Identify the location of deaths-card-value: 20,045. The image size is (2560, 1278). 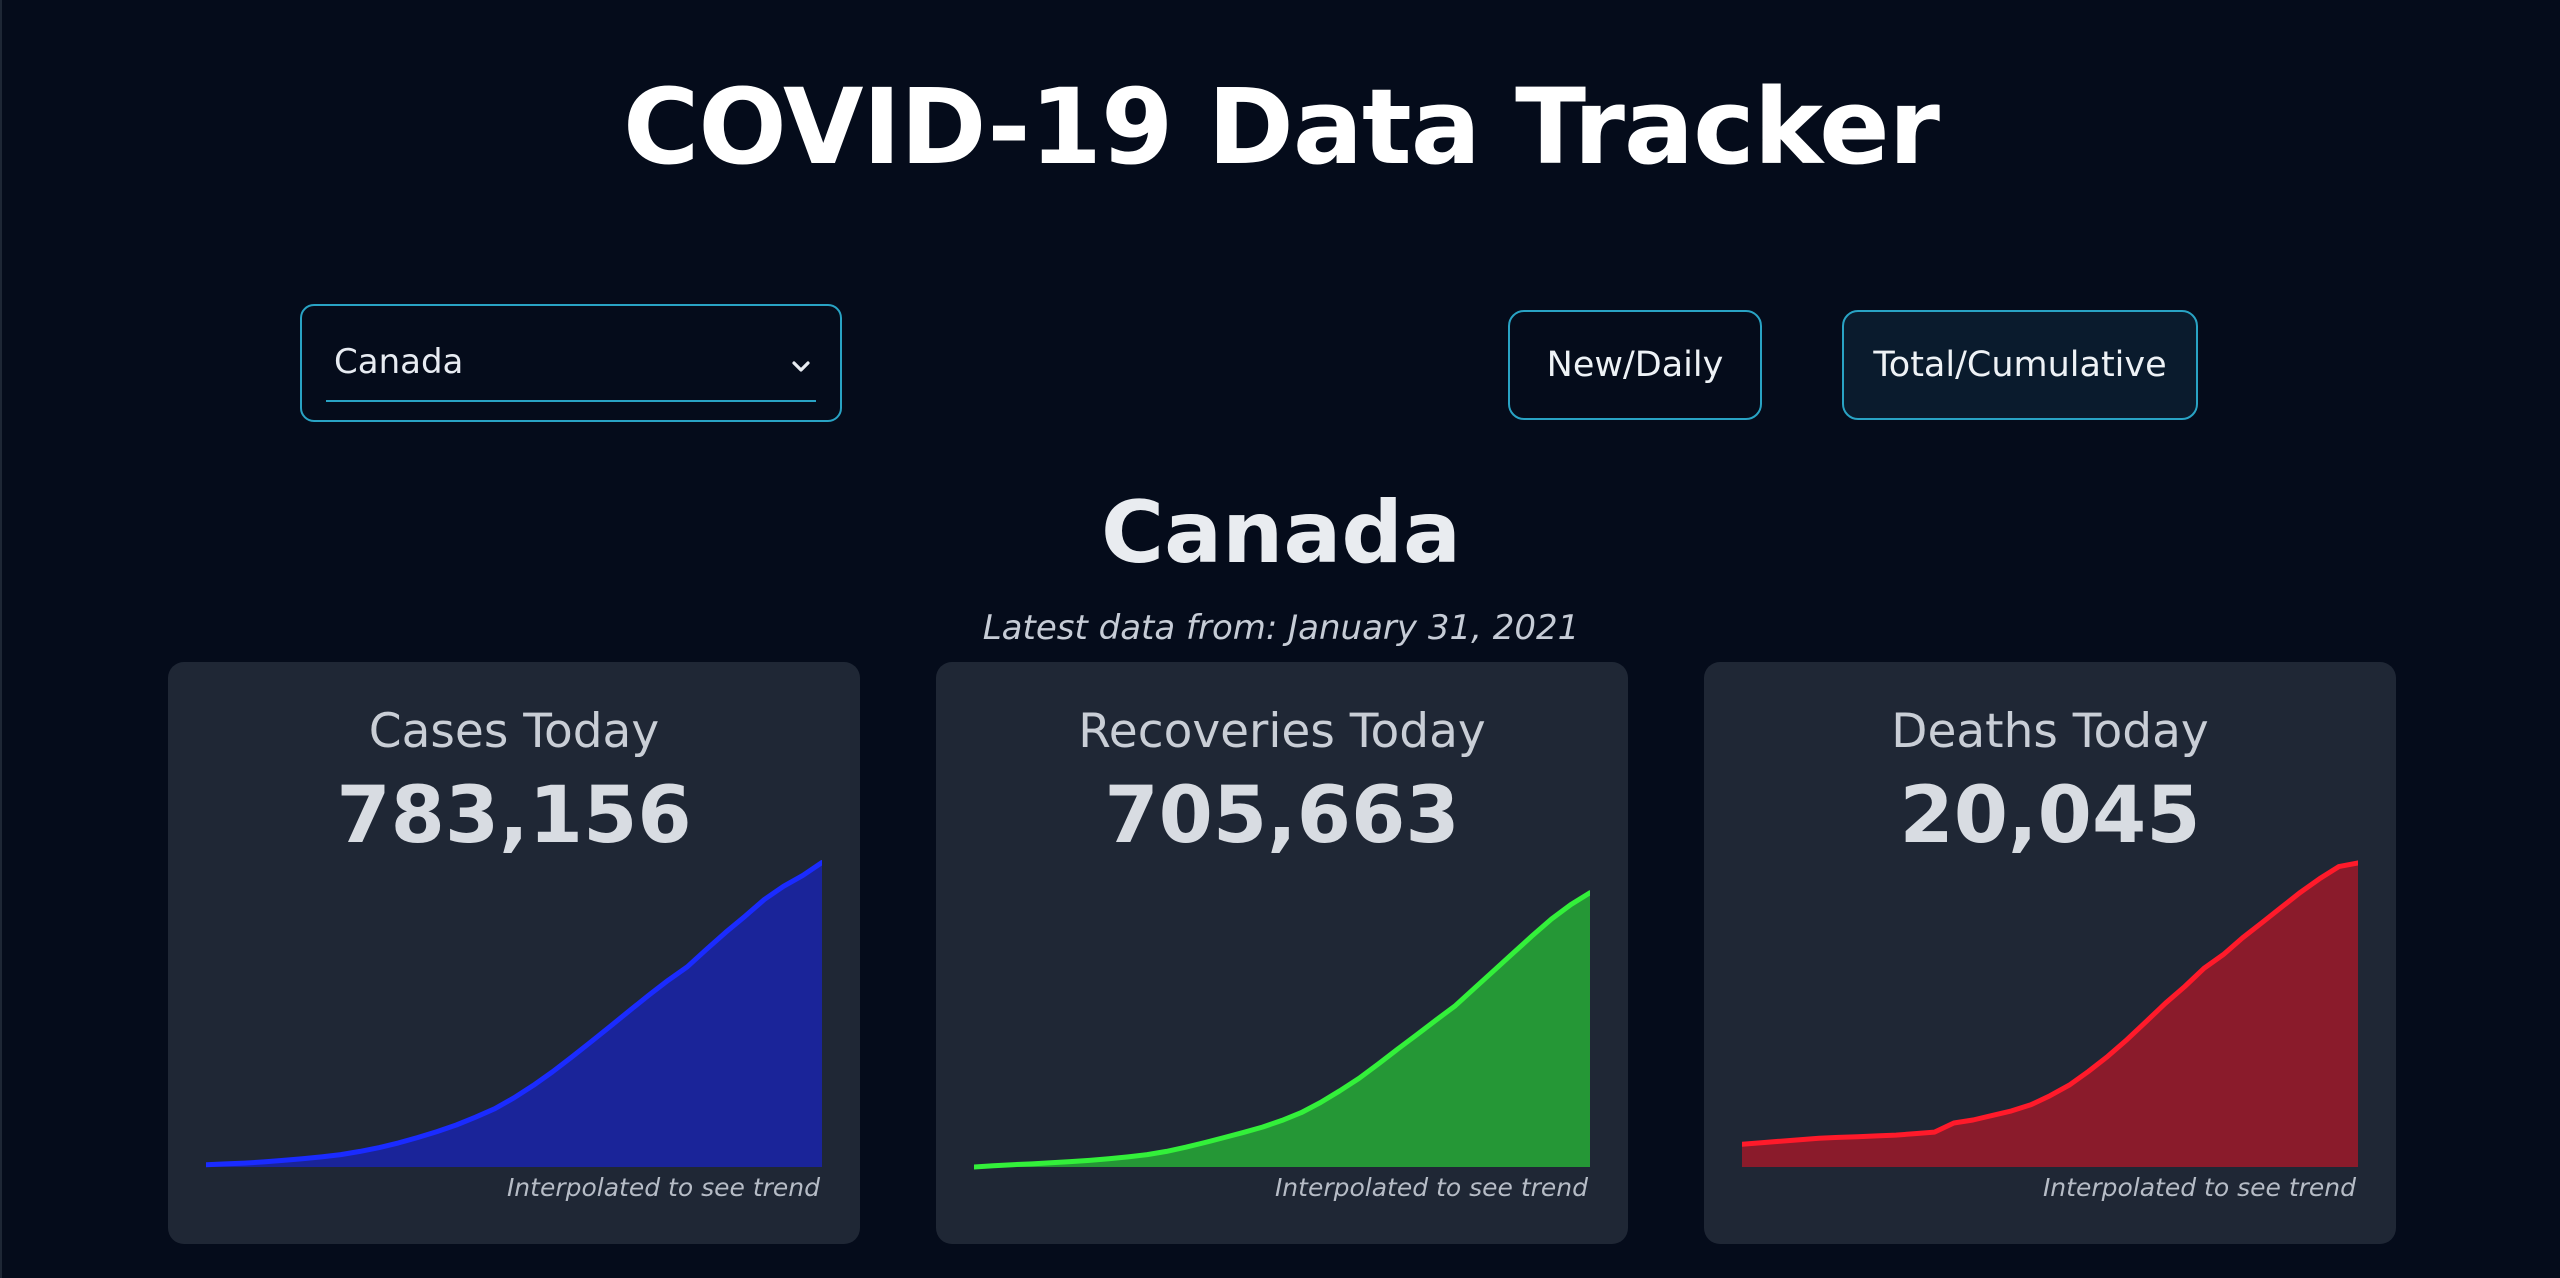
(2050, 816).